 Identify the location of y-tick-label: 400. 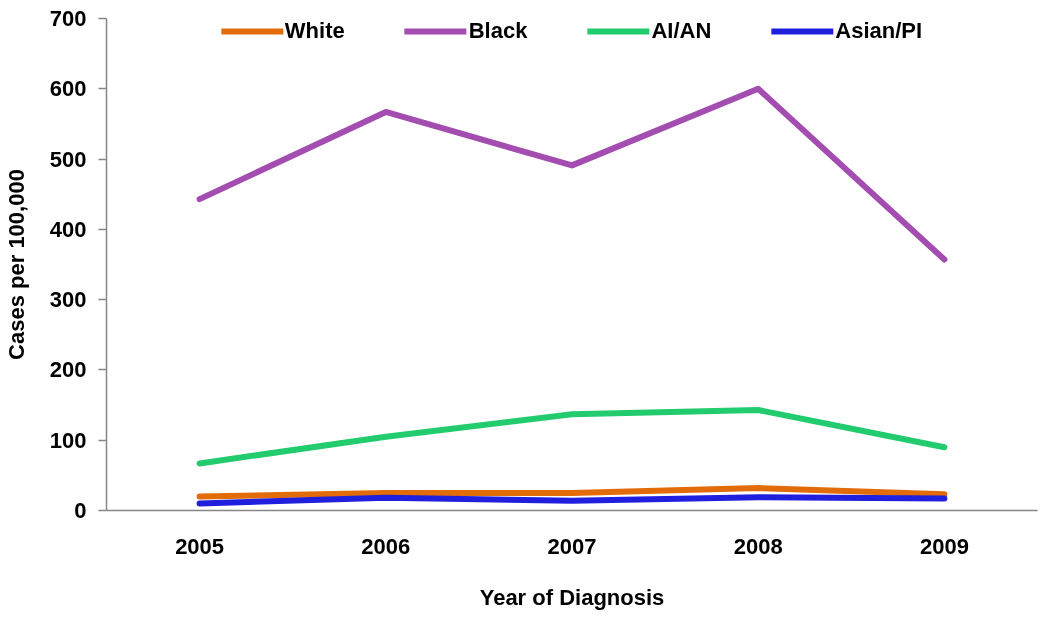
(68, 229).